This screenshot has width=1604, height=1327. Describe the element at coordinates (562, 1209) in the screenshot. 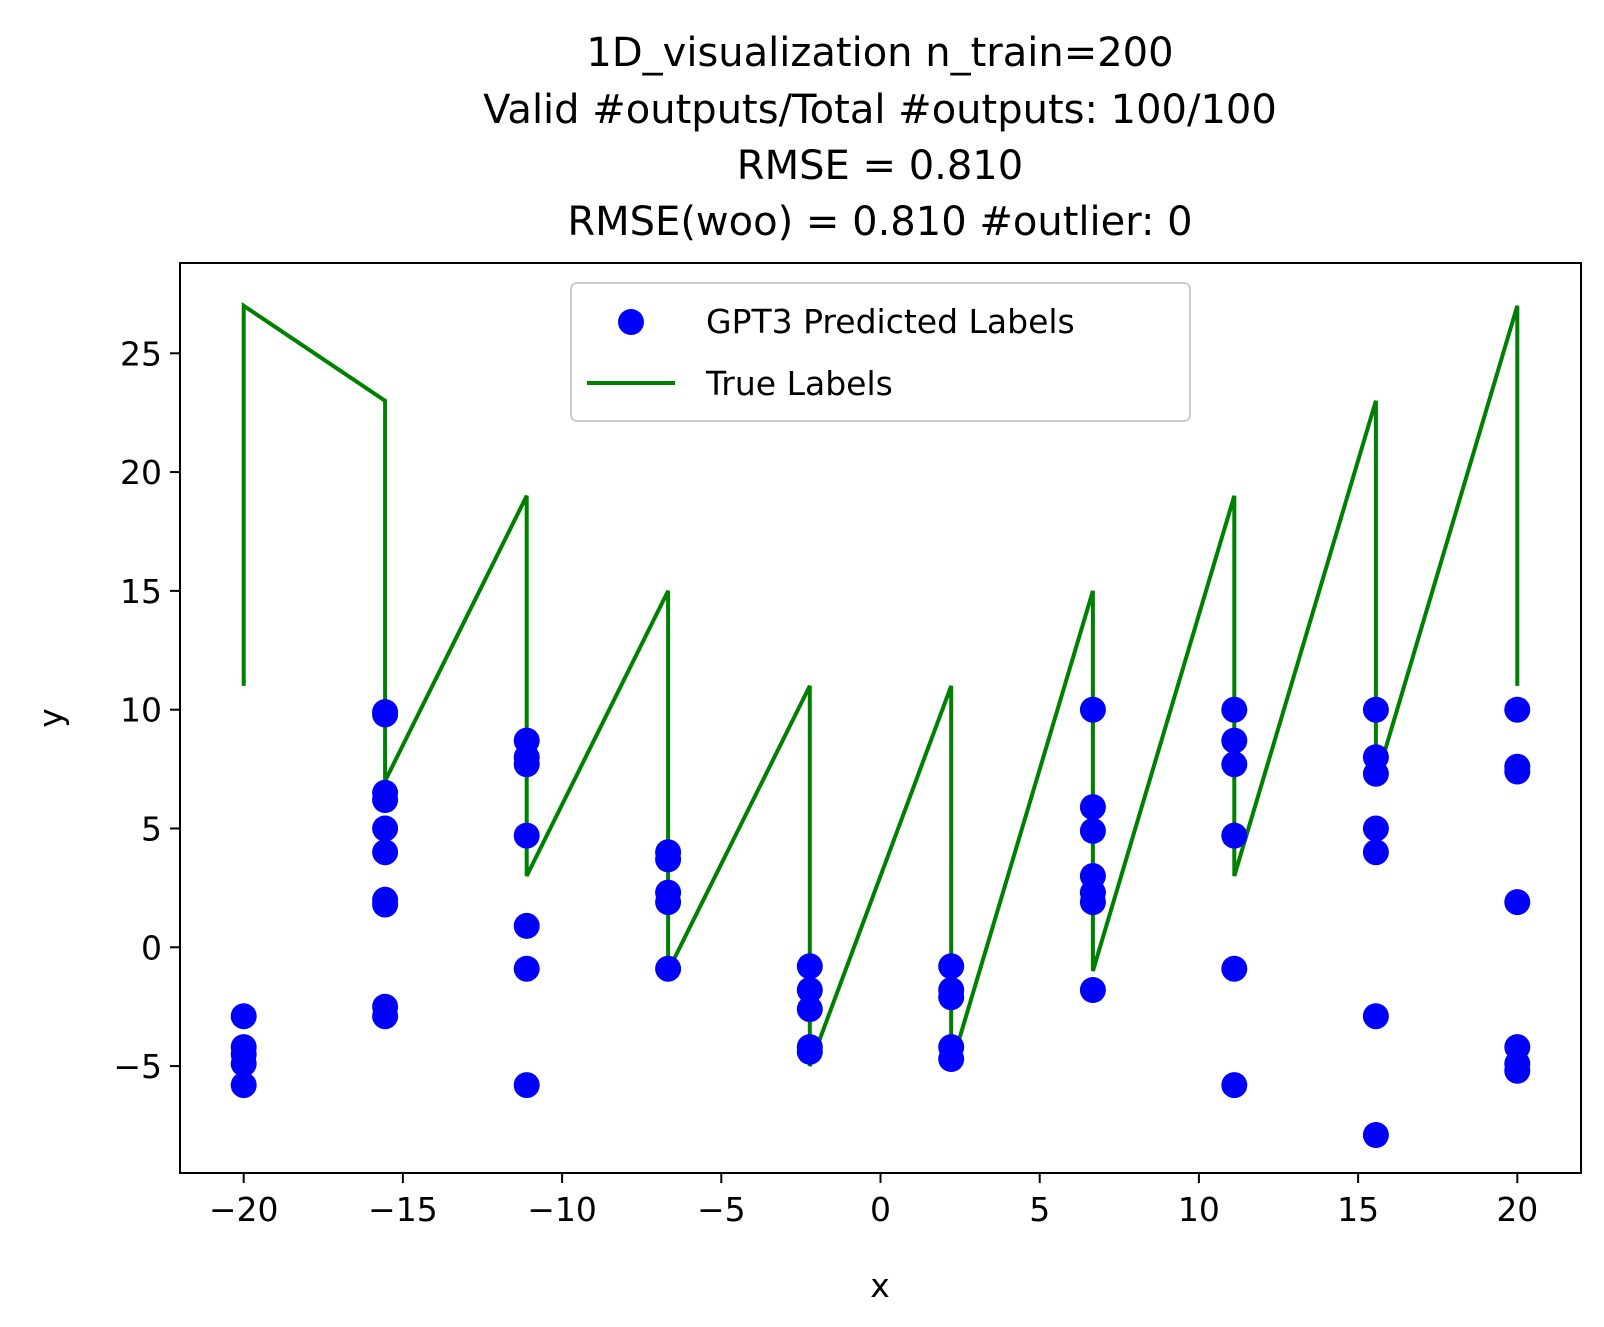

I see `x-tick-label: −10` at that location.